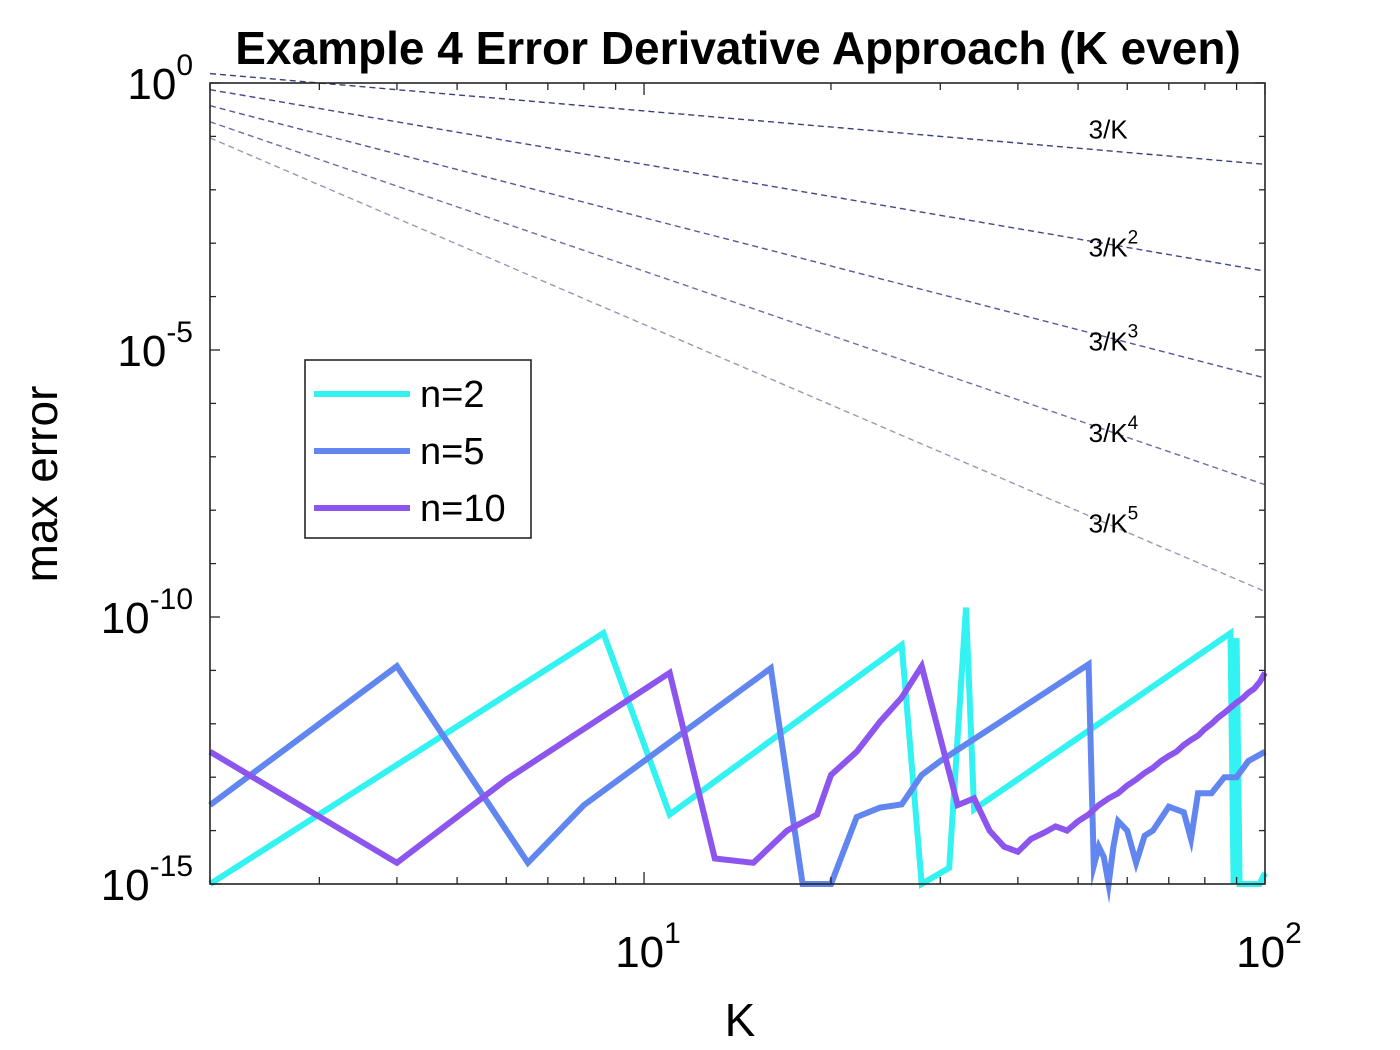 The height and width of the screenshot is (1050, 1400). Describe the element at coordinates (147, 479) in the screenshot. I see `y-tick-labels: 10⁰ 10⁻⁵ 10⁻¹⁰ 10⁻¹⁵` at that location.